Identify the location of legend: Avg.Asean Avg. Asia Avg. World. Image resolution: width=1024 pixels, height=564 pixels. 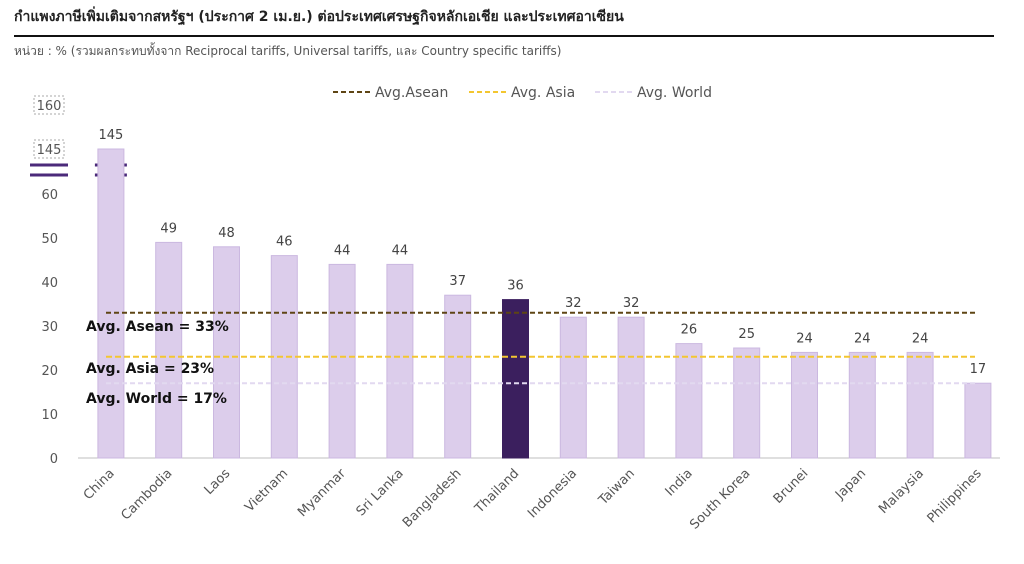
(522, 93).